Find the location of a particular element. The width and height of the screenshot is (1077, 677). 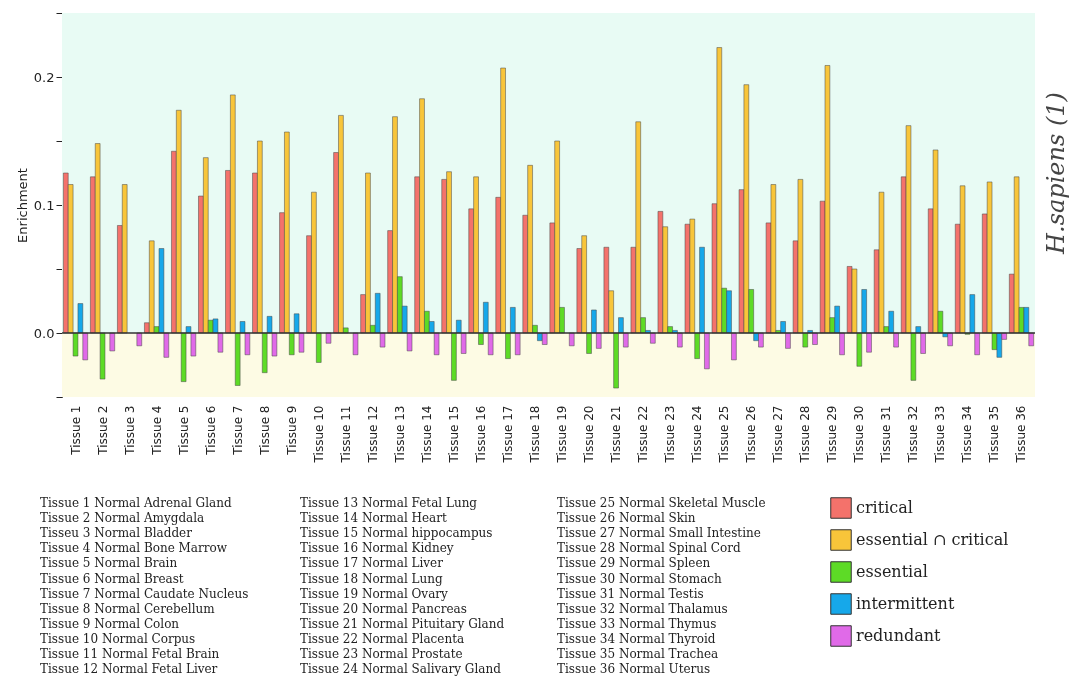

text: Tissue 36 Normal Uterus is located at coordinates (634, 669).